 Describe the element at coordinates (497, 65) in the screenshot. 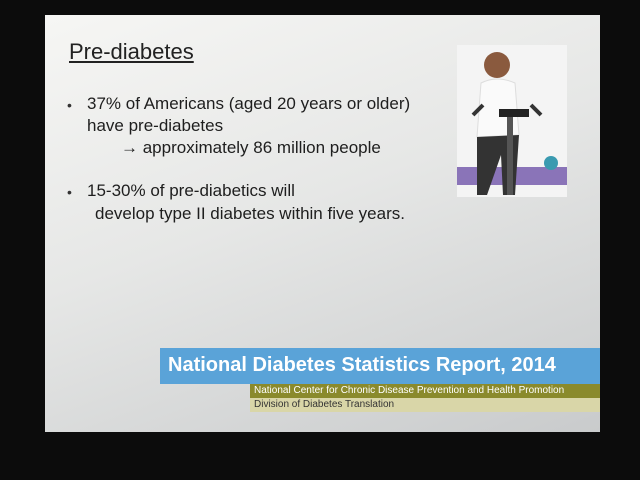

I see `head` at that location.